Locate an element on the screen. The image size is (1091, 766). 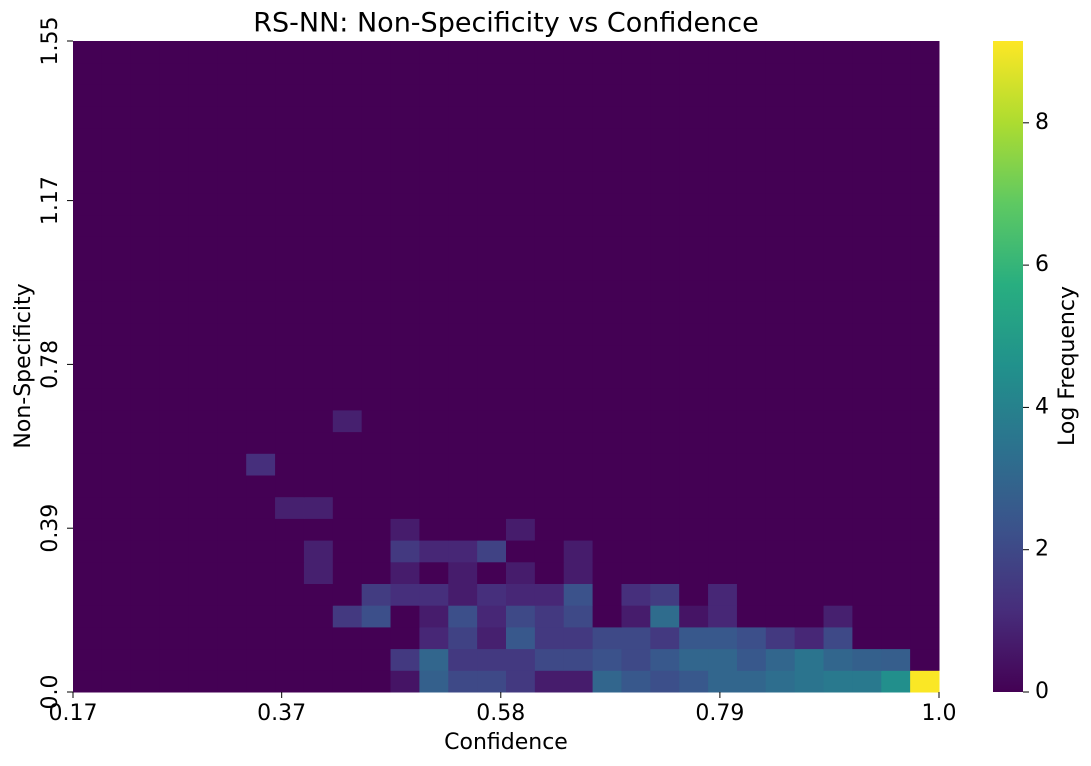
y-axis-label: Non-Specificity is located at coordinates (23, 365).